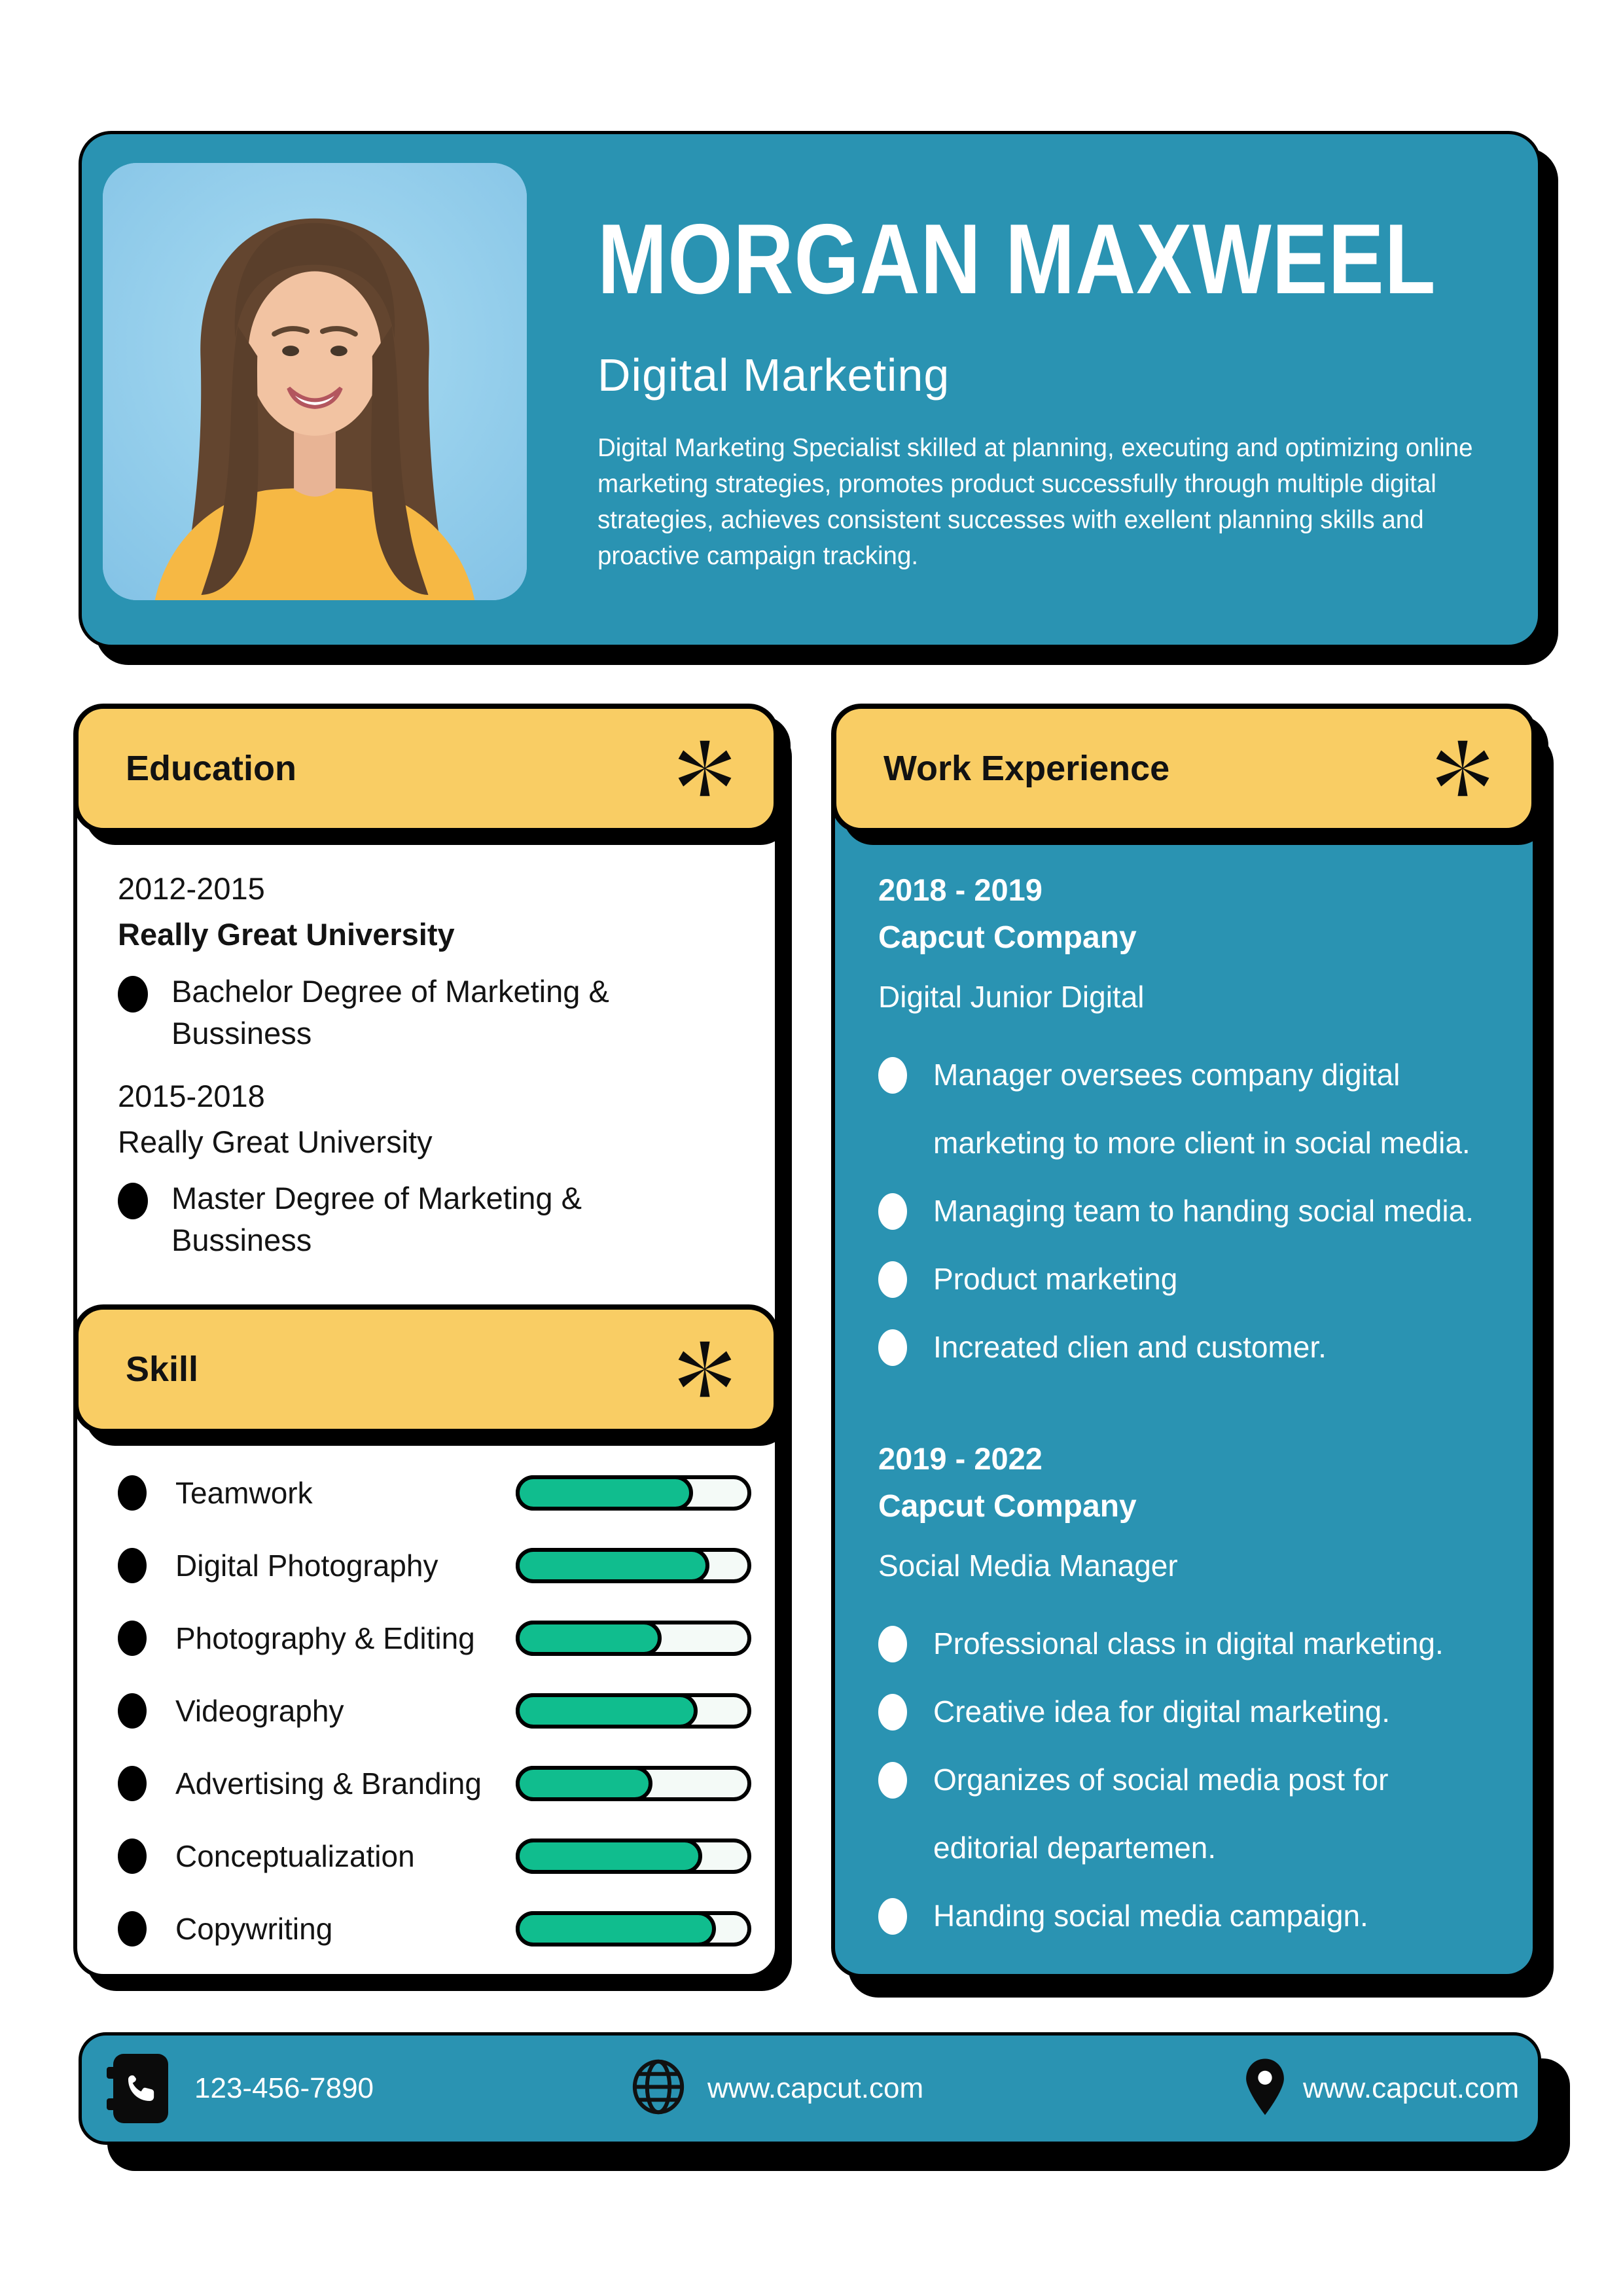 This screenshot has height=2296, width=1623. What do you see at coordinates (244, 1492) in the screenshot?
I see `skill-label: Teamwork` at bounding box center [244, 1492].